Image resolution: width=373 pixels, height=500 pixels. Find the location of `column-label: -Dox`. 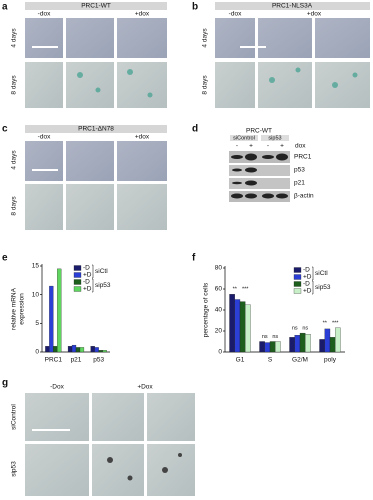

column-label: -Dox is located at coordinates (57, 387).